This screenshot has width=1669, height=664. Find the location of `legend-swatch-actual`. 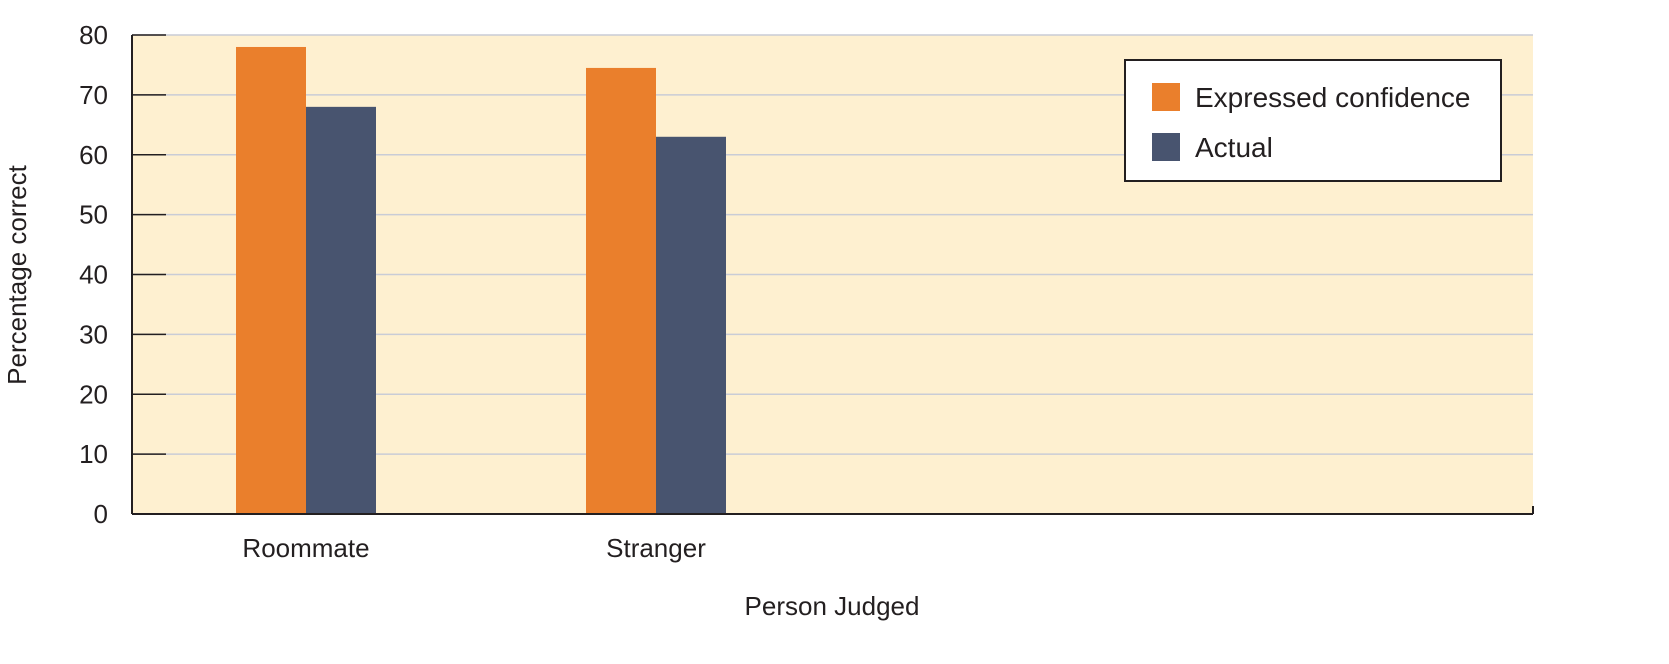

legend-swatch-actual is located at coordinates (1166, 147).